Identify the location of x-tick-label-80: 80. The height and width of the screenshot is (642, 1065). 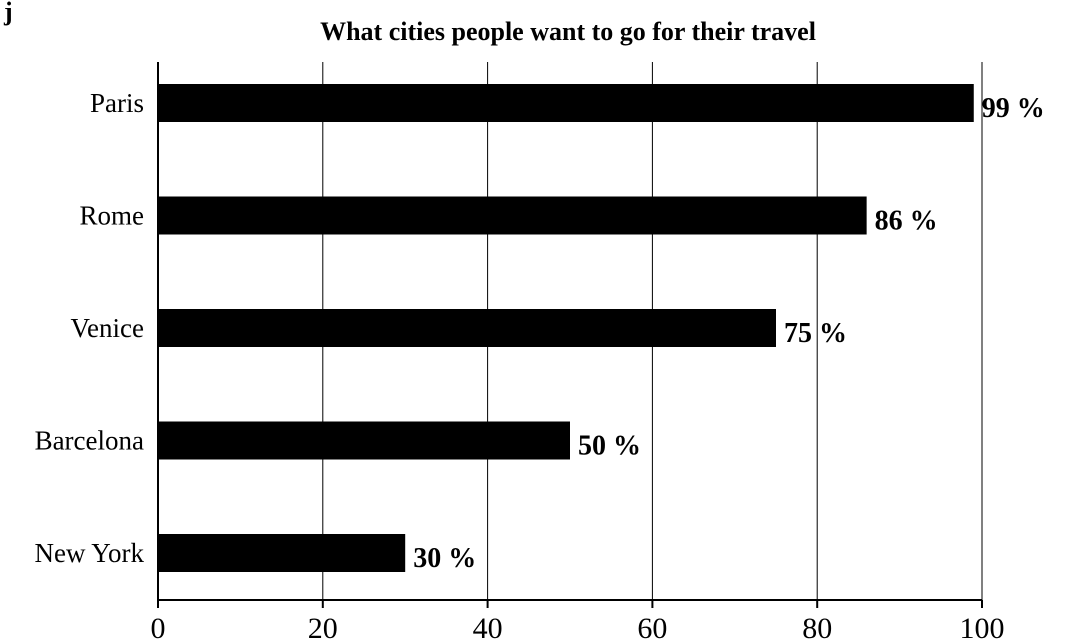
(817, 627).